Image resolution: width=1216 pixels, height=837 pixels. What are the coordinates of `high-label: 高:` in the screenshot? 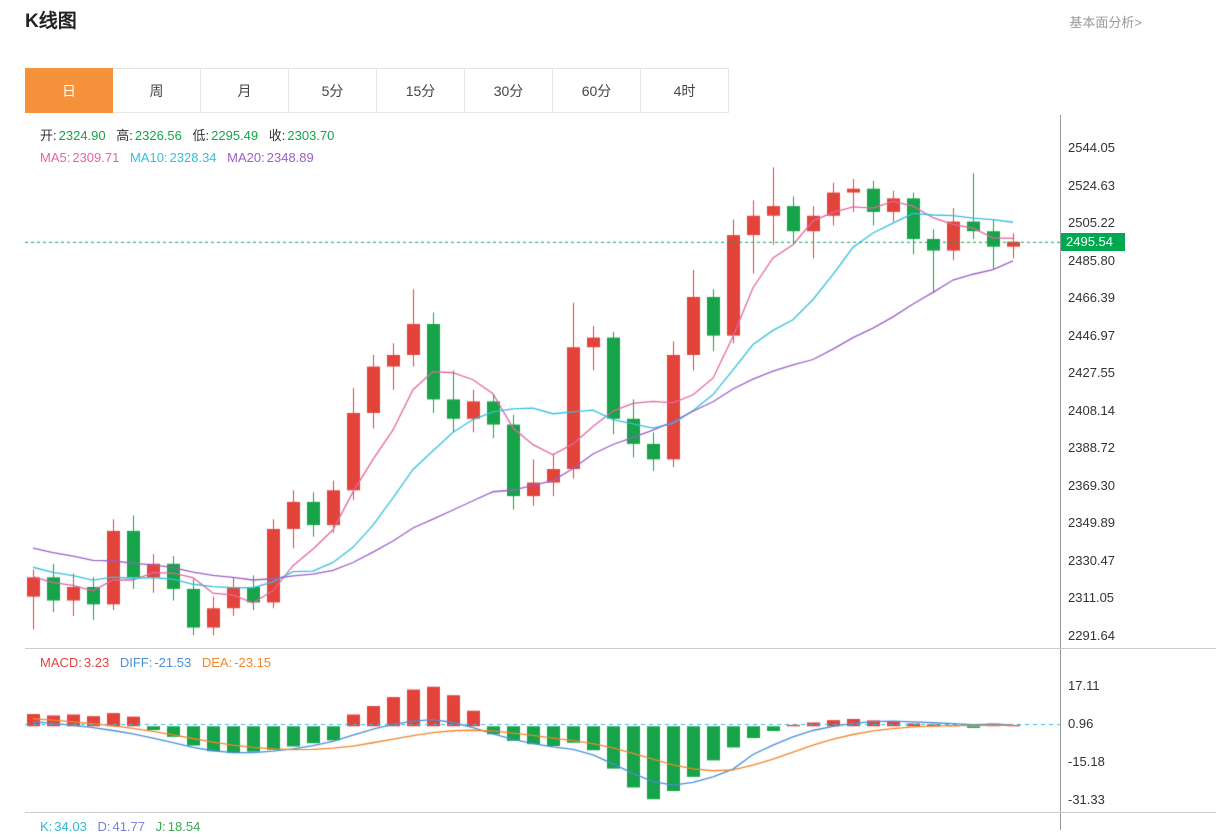 It's located at (124, 135).